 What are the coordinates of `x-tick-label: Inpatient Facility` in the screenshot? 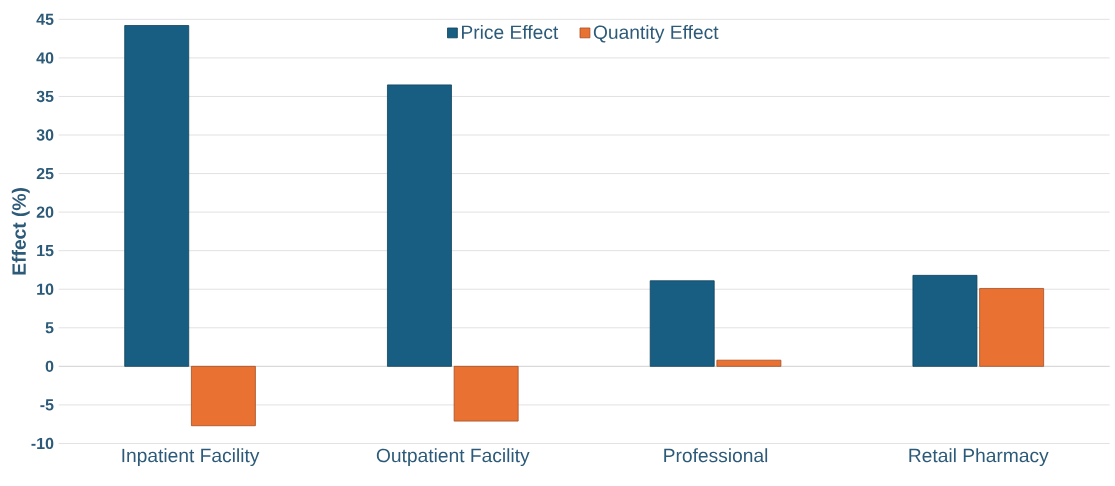 It's located at (191, 457).